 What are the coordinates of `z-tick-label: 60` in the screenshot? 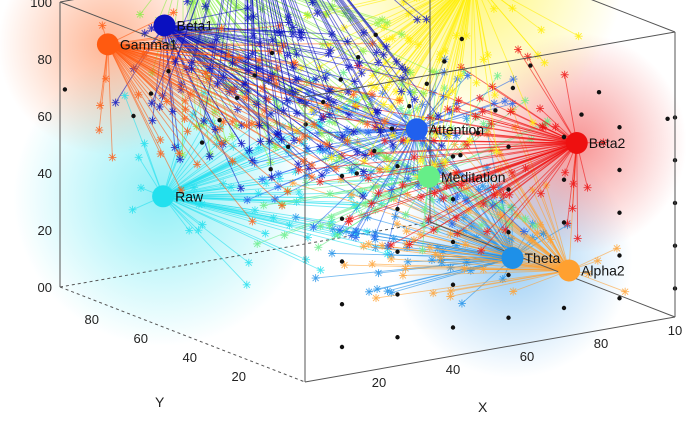 It's located at (45, 116).